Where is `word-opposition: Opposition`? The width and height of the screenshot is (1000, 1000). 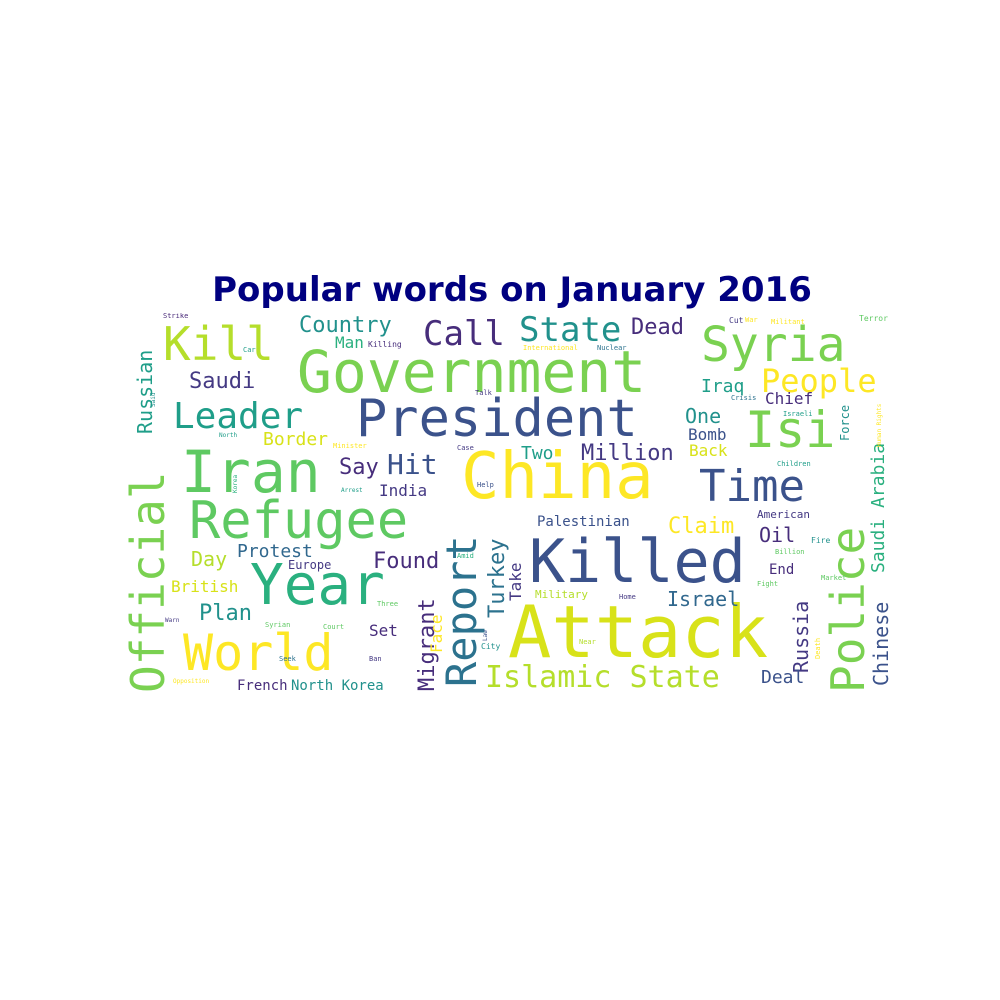
word-opposition: Opposition is located at coordinates (191, 681).